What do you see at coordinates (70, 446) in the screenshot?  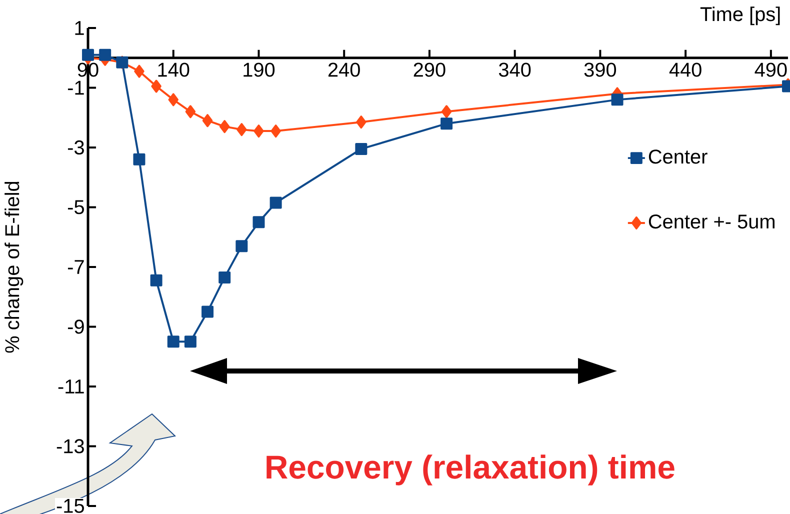 I see `y-tick-label: -13` at bounding box center [70, 446].